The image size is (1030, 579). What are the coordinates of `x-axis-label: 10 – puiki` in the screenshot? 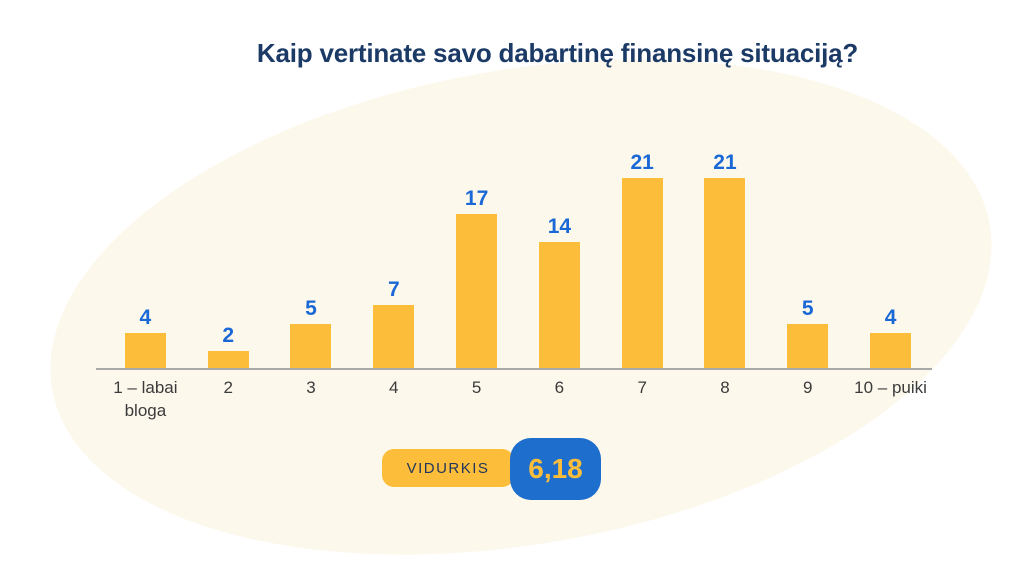 It's located at (890, 387).